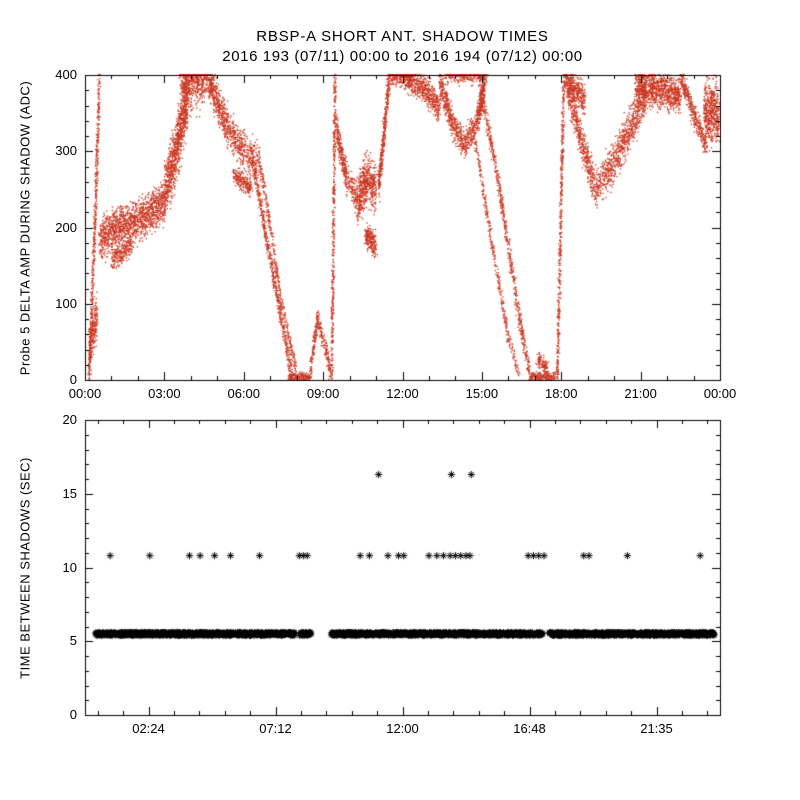  Describe the element at coordinates (402, 36) in the screenshot. I see `chart-title: RBSP-A SHORT ANT. SHADOW TIMES` at that location.